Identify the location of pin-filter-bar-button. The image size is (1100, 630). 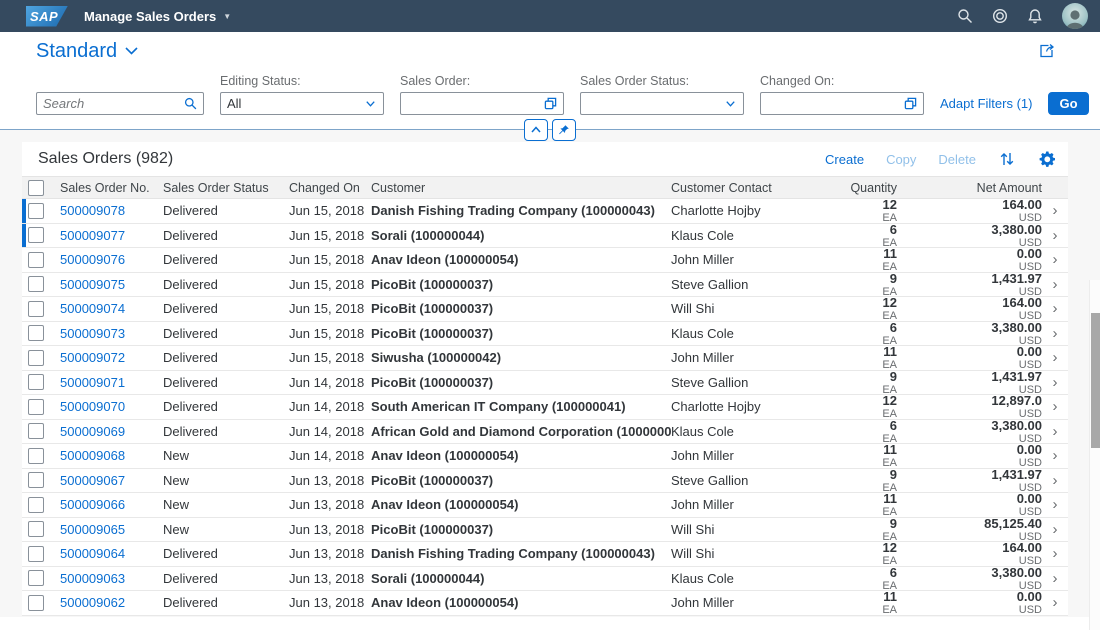
(564, 130).